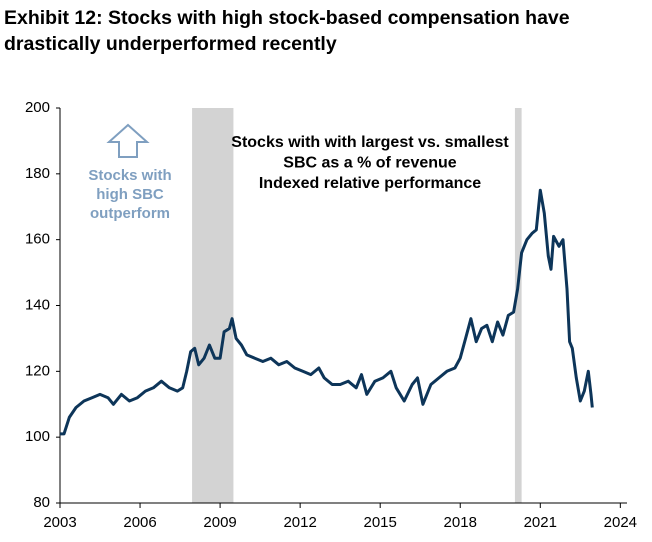 The height and width of the screenshot is (542, 652). I want to click on x-tick-label: 2015, so click(380, 522).